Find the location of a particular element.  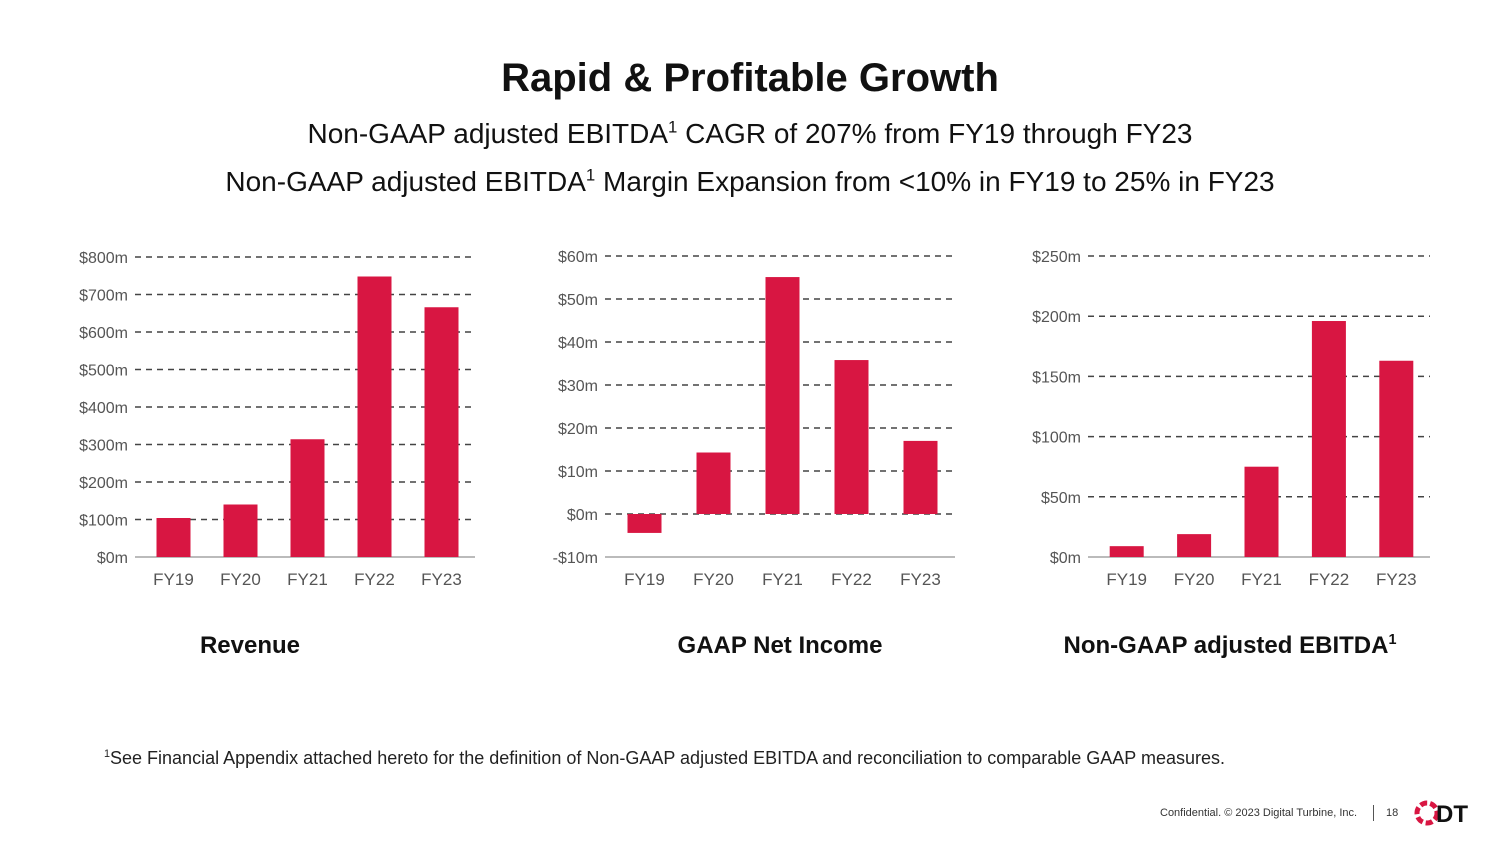

footer-divider is located at coordinates (1373, 813).